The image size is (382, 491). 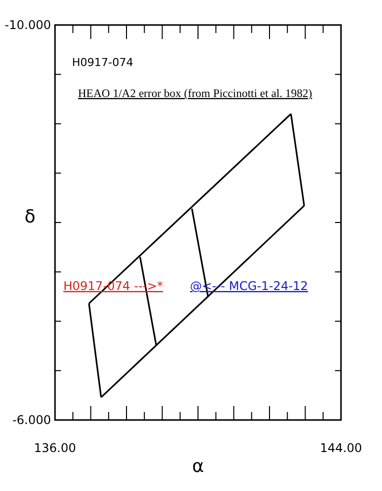 I want to click on y-tick-label: -6.000, so click(x=31, y=420).